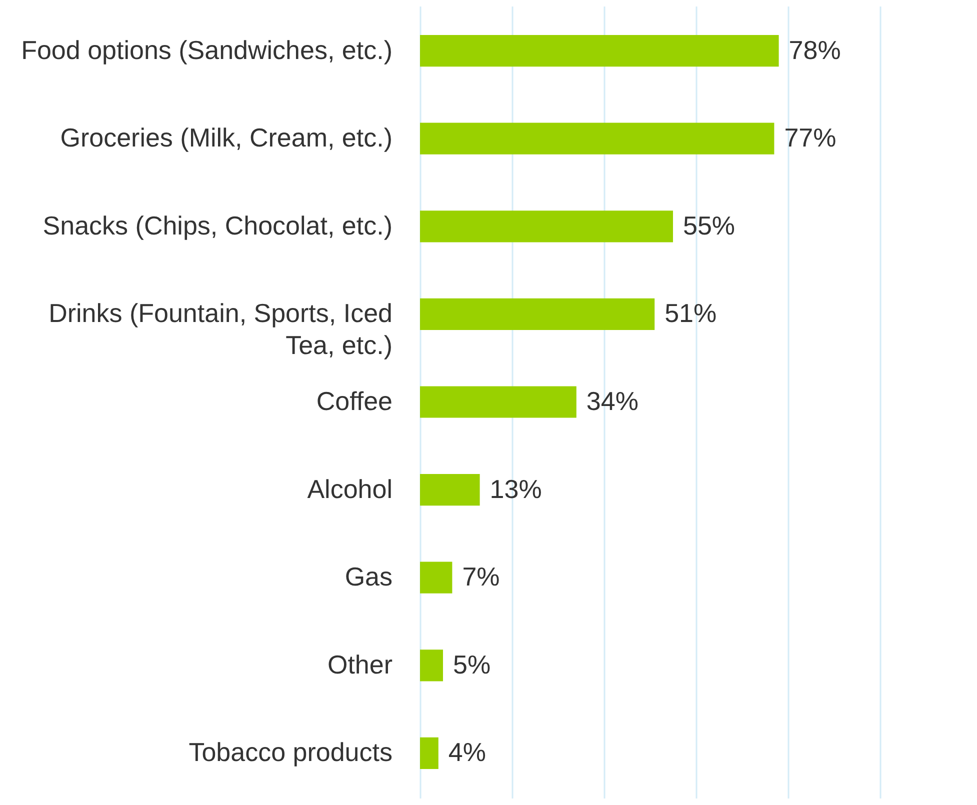 The height and width of the screenshot is (805, 977). What do you see at coordinates (217, 225) in the screenshot?
I see `y-tick-label: Snacks (Chips, Chocolat, etc.)` at bounding box center [217, 225].